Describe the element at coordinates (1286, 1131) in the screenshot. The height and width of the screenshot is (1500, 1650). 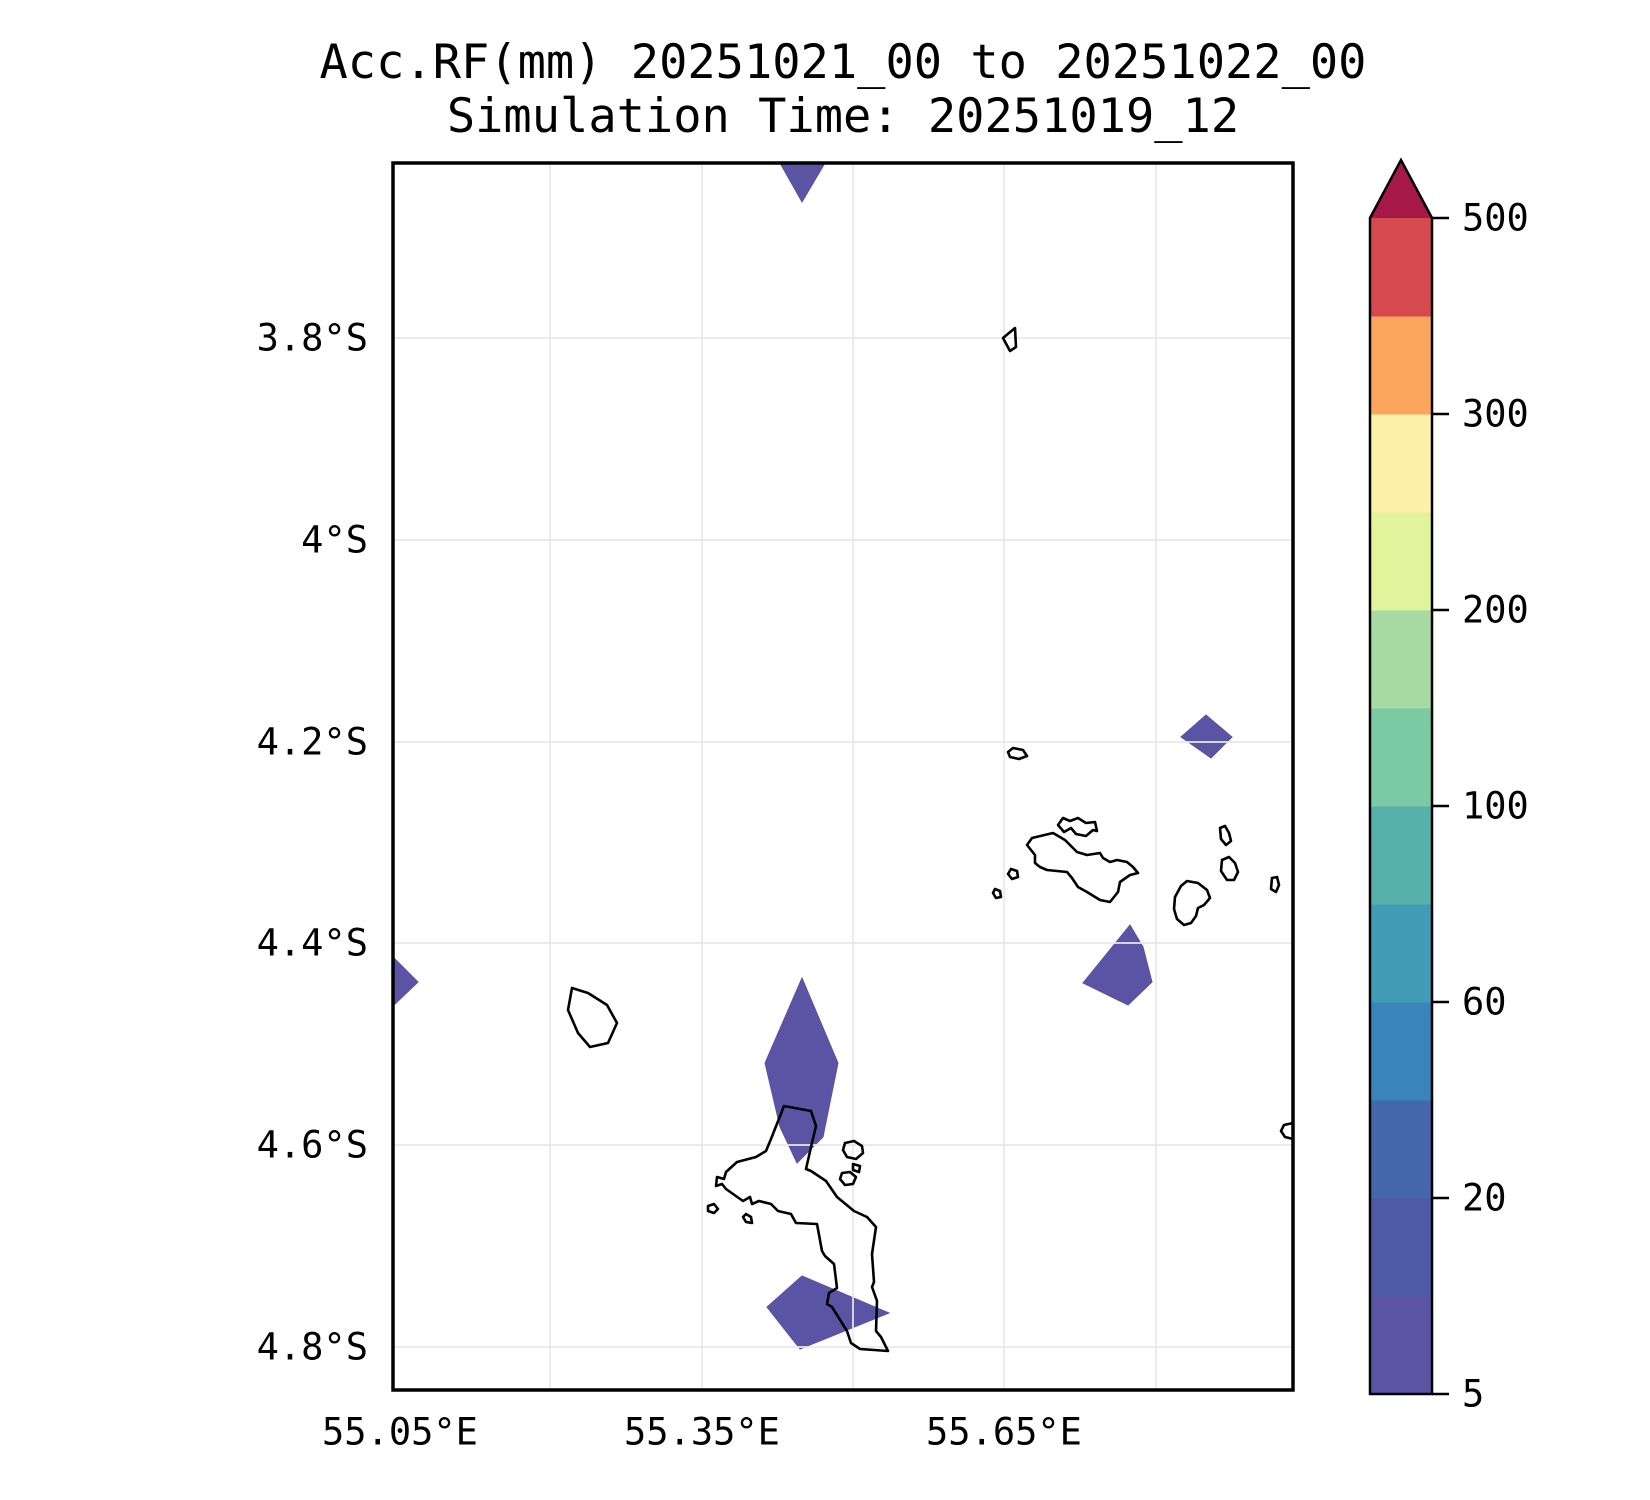
I see `coast-fregate` at that location.